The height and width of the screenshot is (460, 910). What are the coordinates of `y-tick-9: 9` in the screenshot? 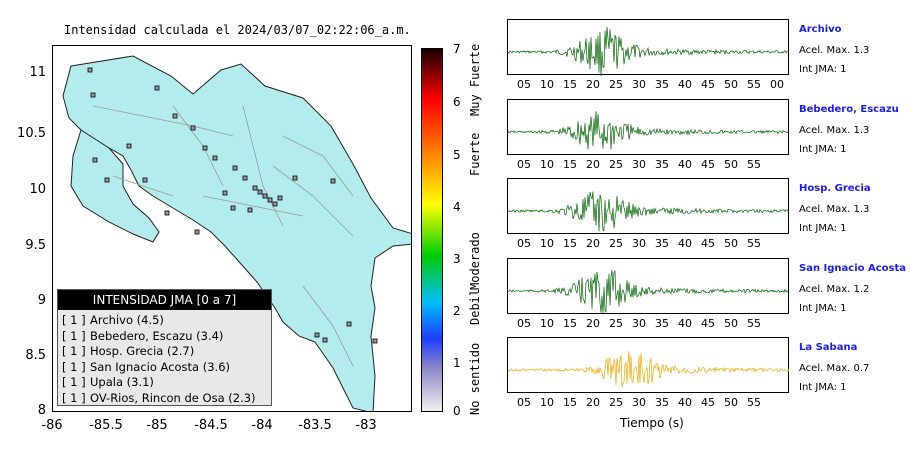 It's located at (41, 300).